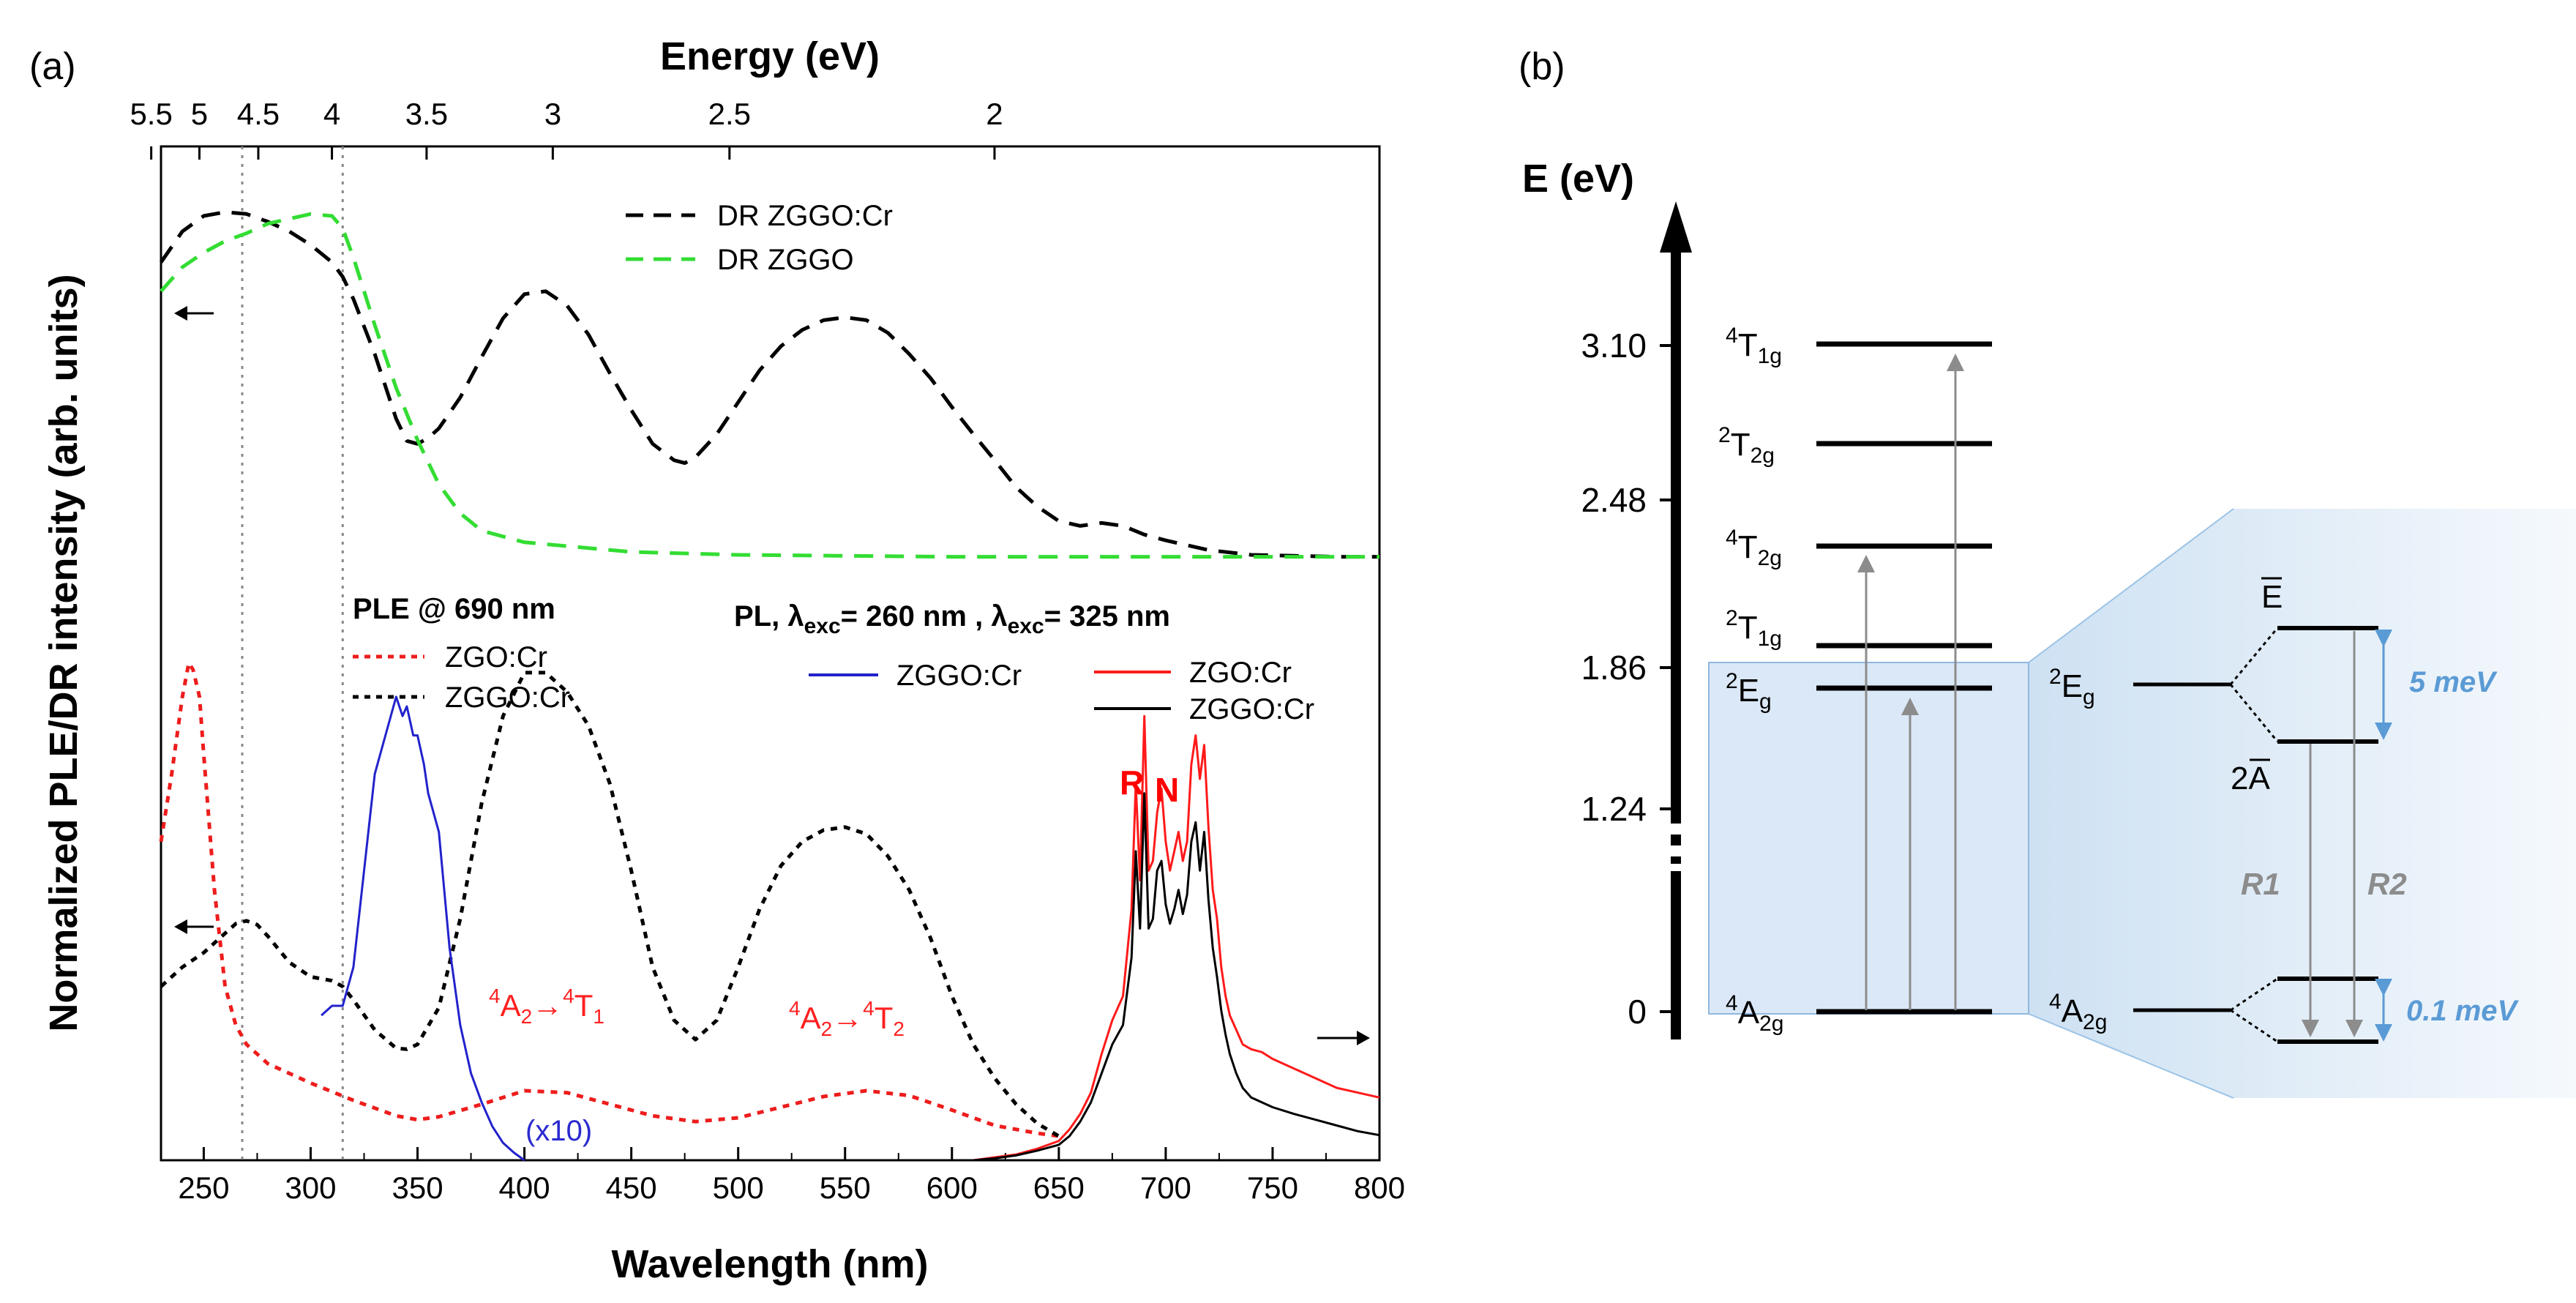  Describe the element at coordinates (847, 1018) in the screenshot. I see `transition-label-t2: 4A2→4T2` at that location.